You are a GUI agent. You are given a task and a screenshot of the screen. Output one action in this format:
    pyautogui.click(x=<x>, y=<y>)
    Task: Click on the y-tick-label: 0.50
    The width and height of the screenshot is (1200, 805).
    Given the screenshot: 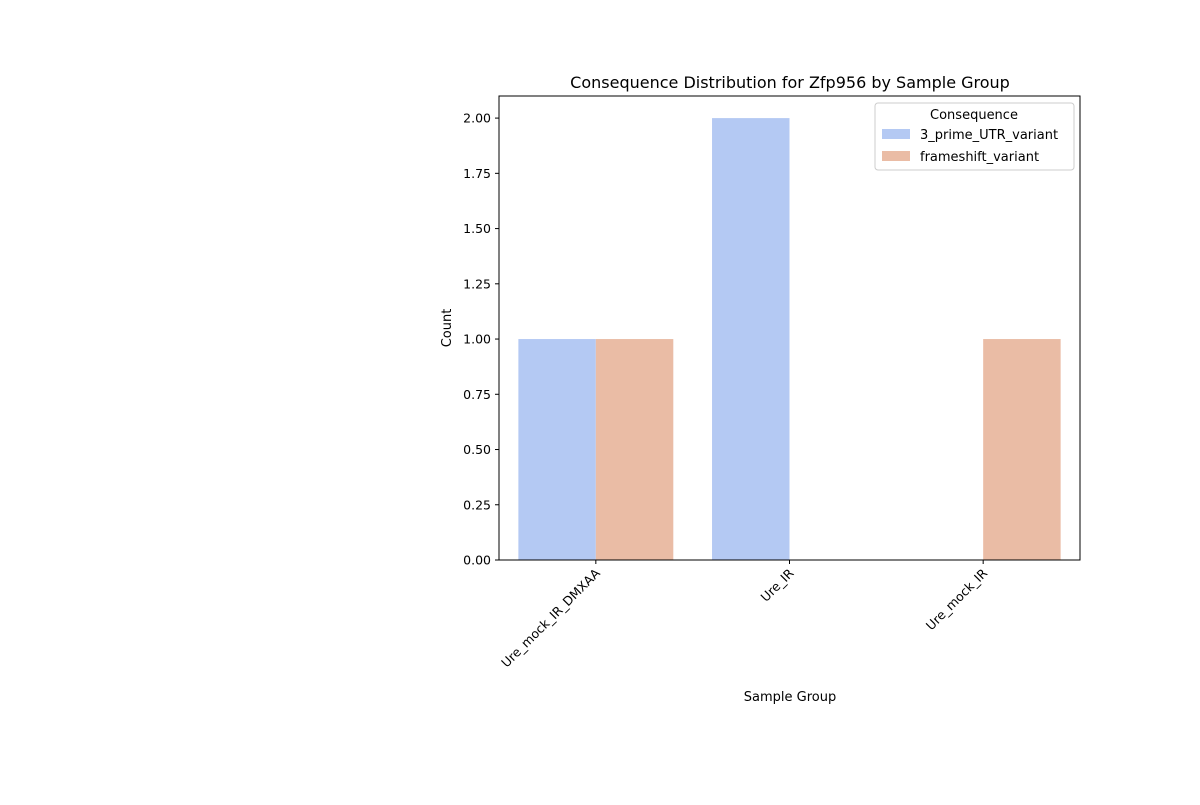 What is the action you would take?
    pyautogui.click(x=477, y=449)
    